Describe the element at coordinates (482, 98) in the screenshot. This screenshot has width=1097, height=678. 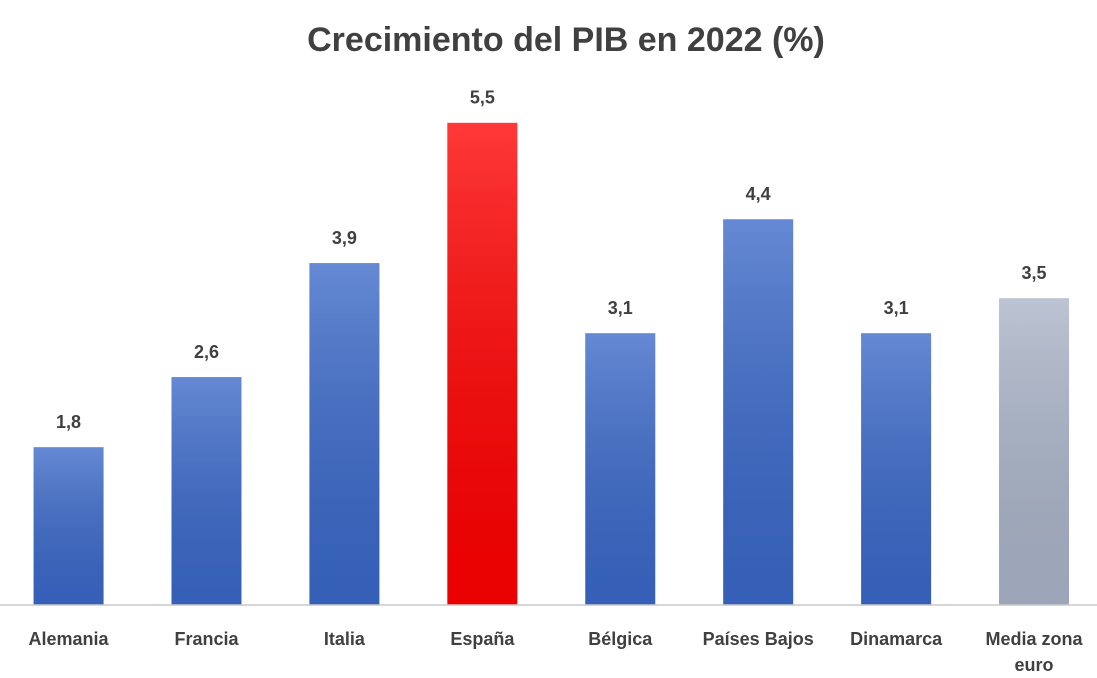
I see `data-label: 5,5` at that location.